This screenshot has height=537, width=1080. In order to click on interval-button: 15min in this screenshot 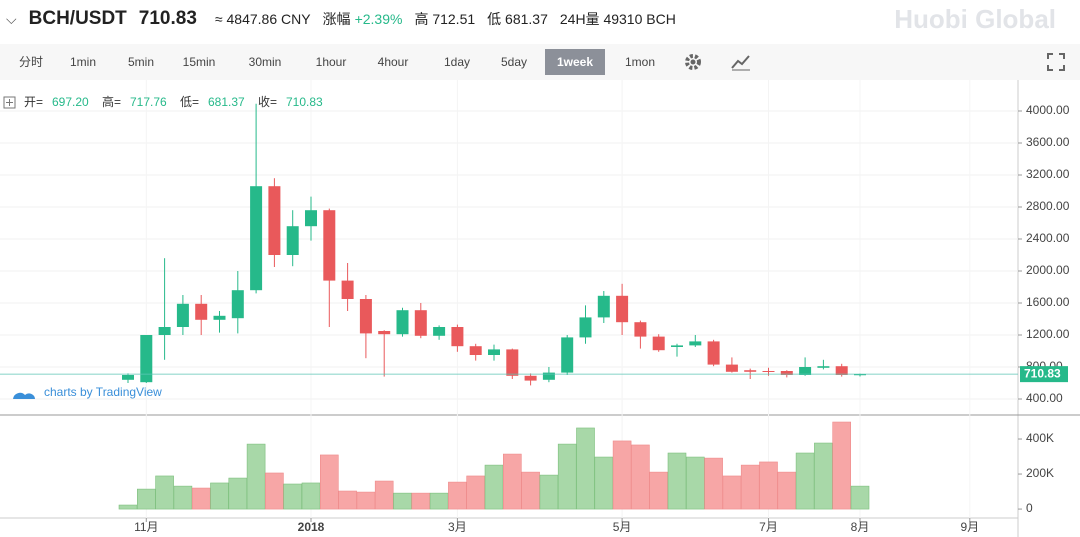, I will do `click(199, 62)`.